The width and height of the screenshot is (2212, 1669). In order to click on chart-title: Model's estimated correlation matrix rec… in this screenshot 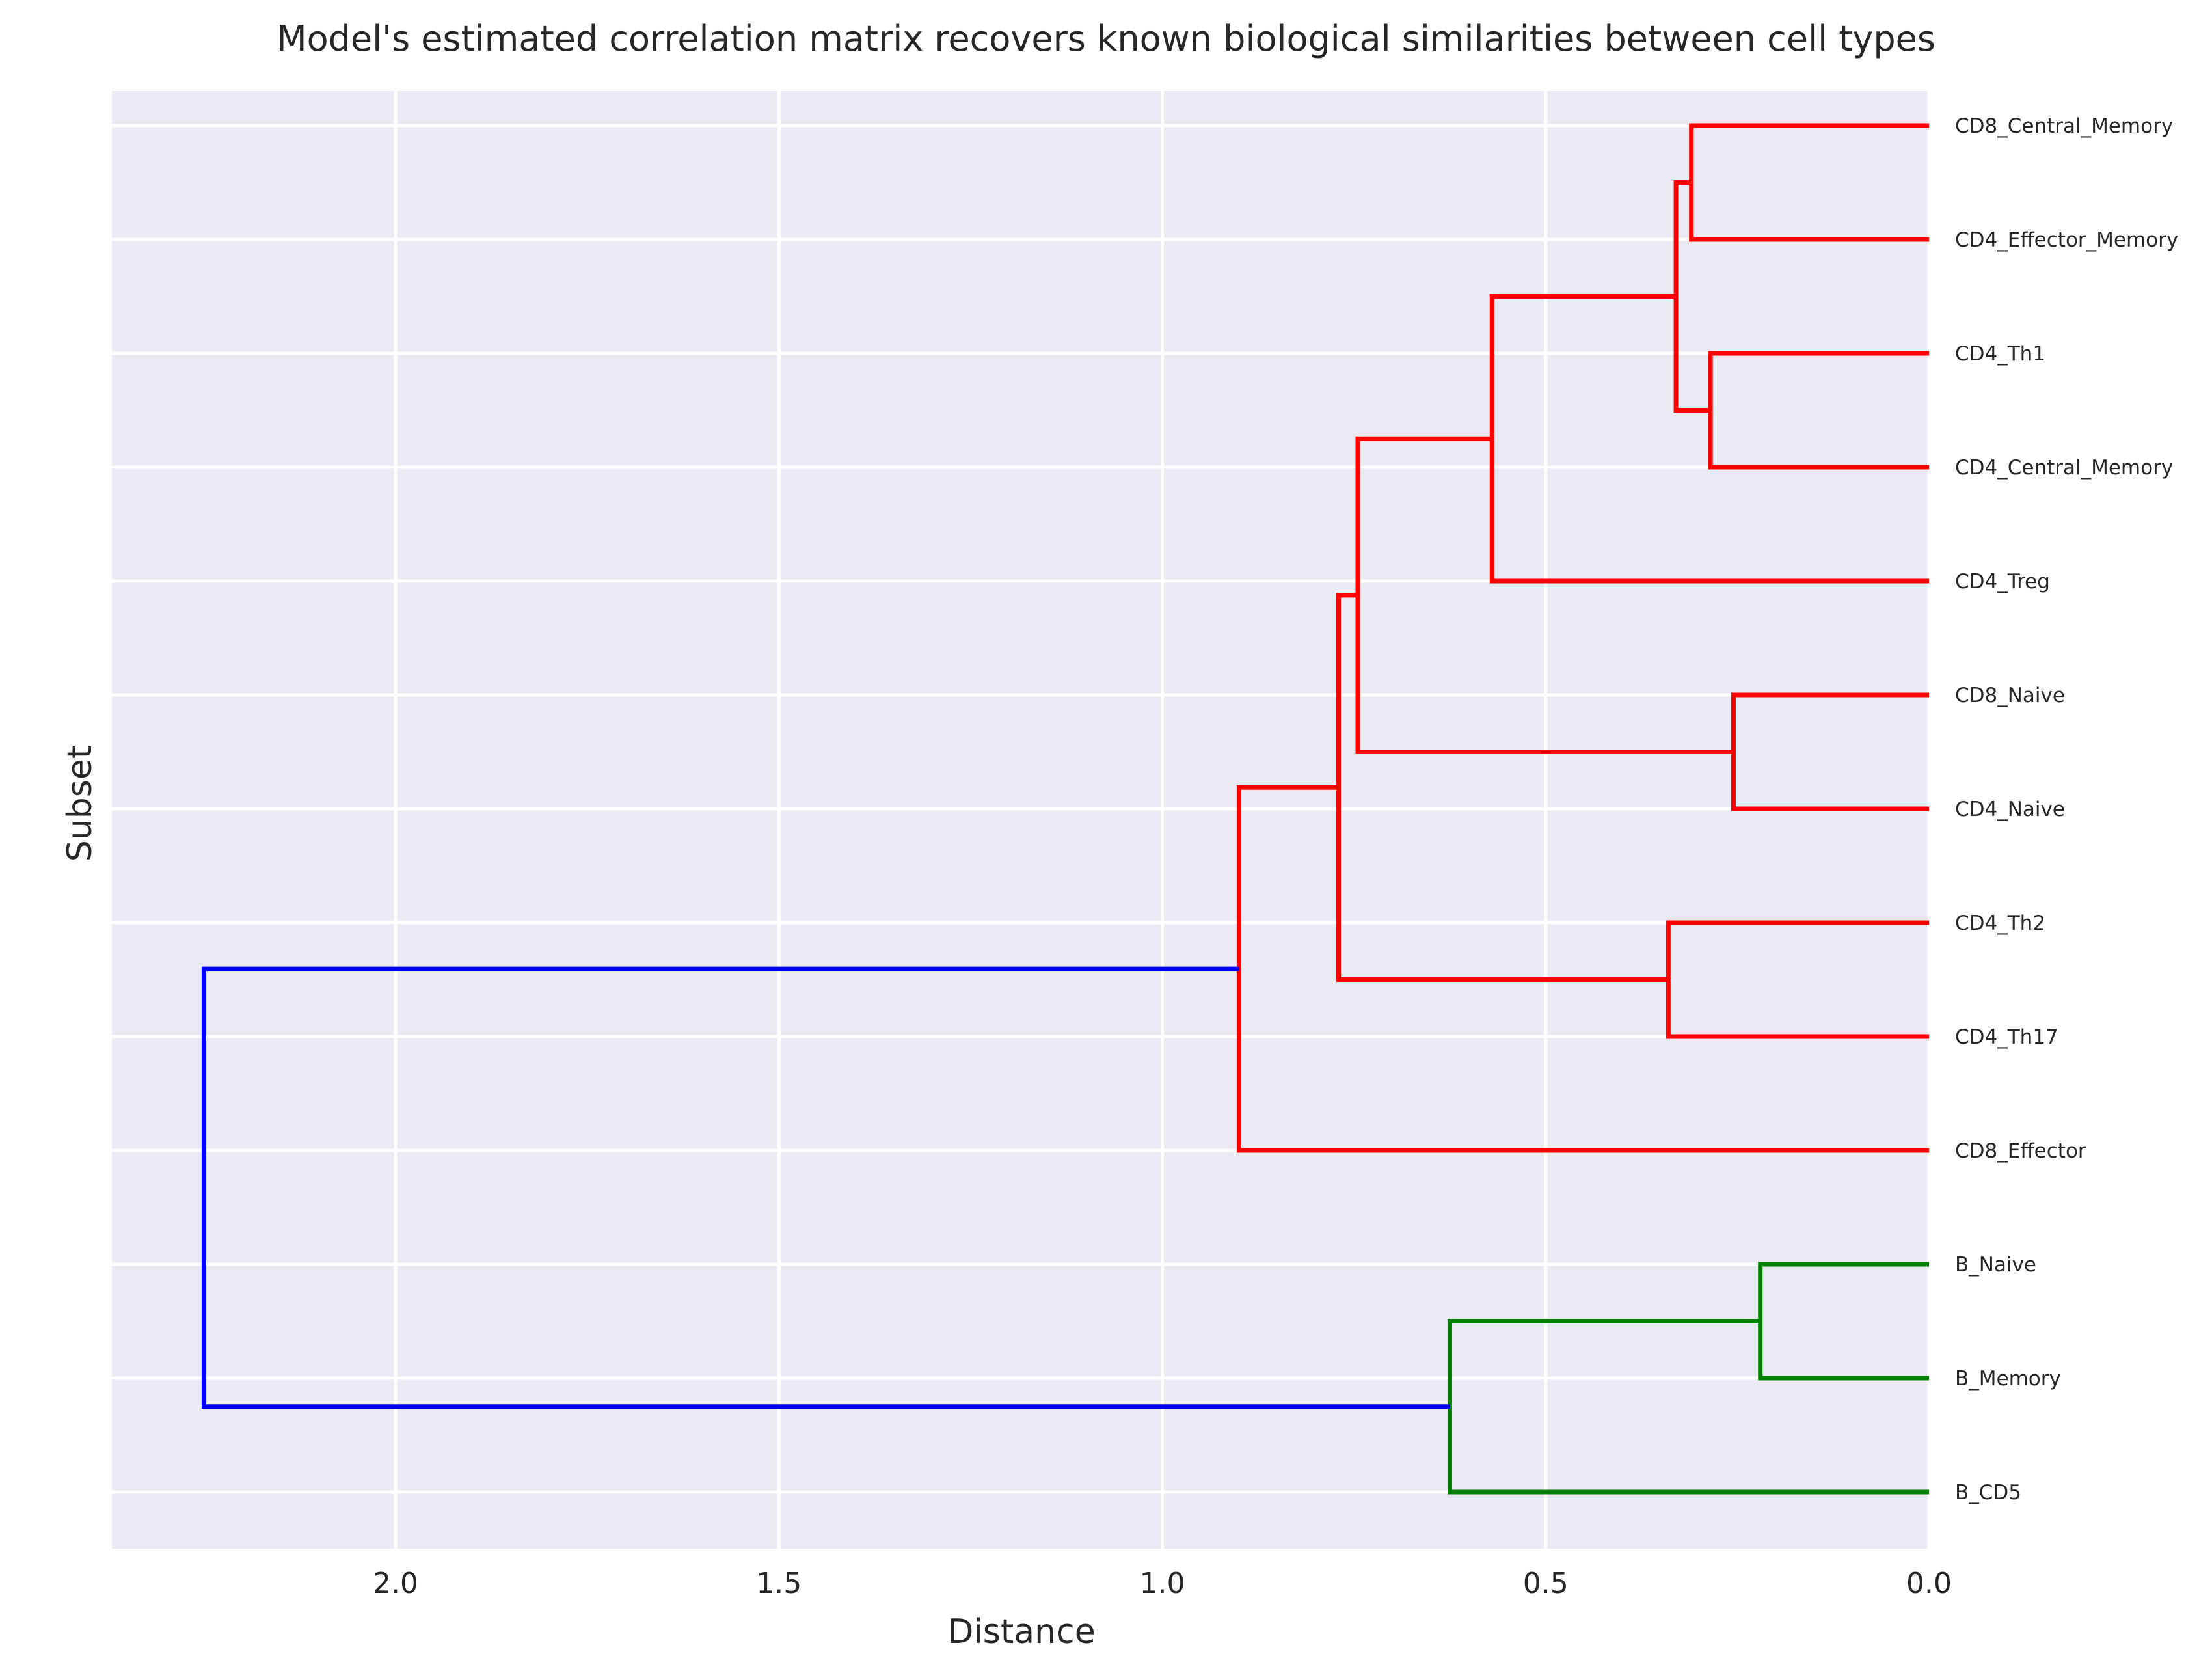, I will do `click(1106, 38)`.